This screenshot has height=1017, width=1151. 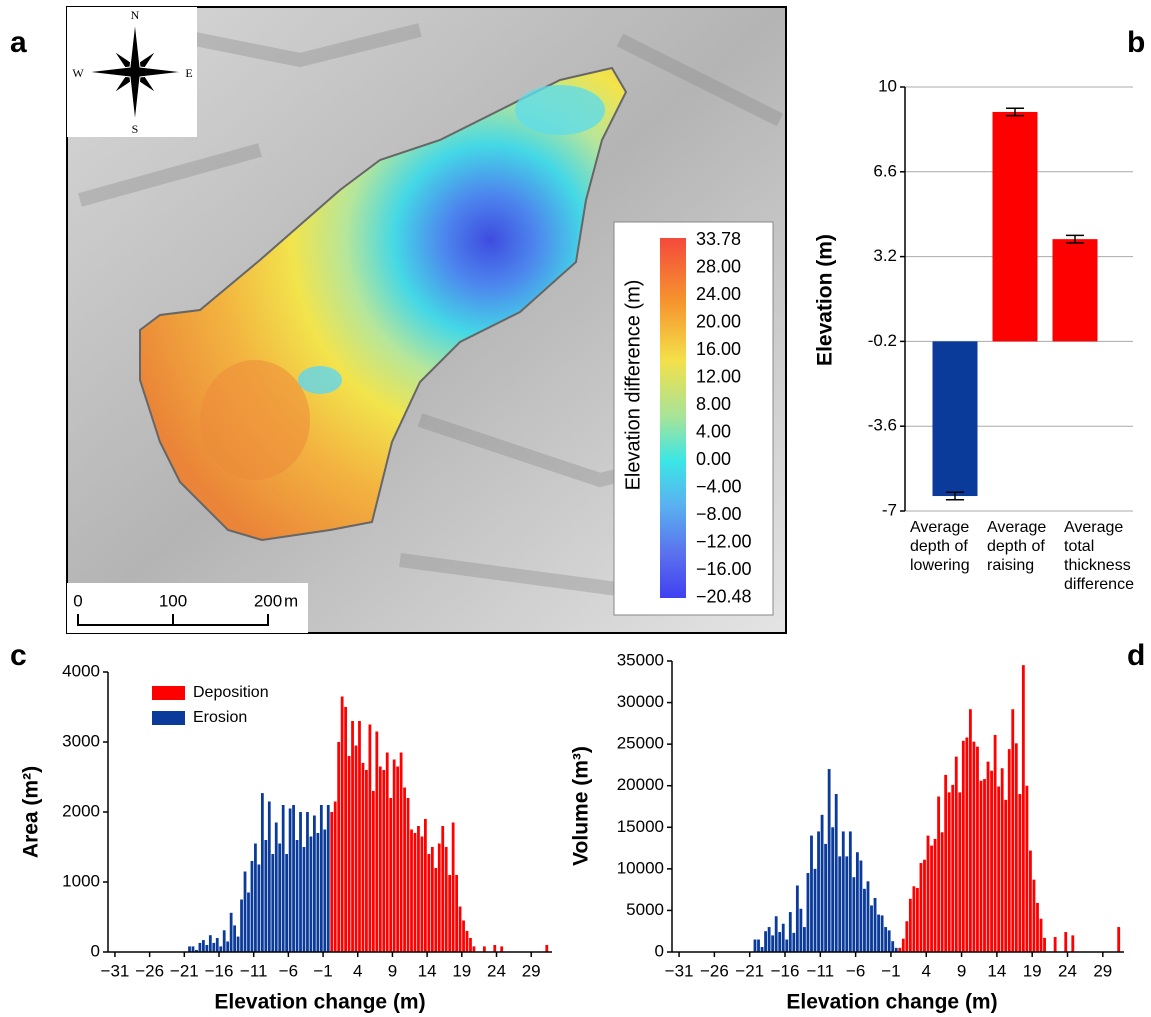 I want to click on x-tick-label: −31, so click(x=115, y=970).